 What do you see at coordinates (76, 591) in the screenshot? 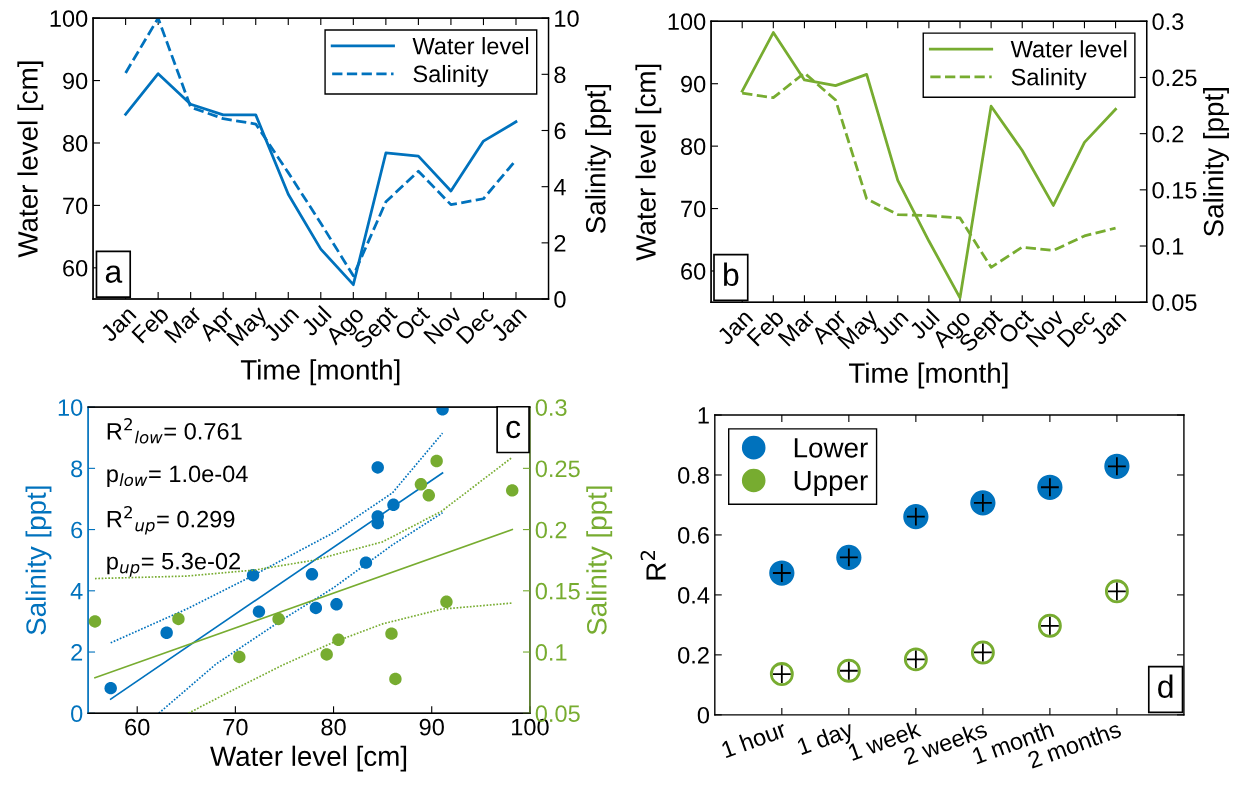
I see `y-tick-label: 4` at bounding box center [76, 591].